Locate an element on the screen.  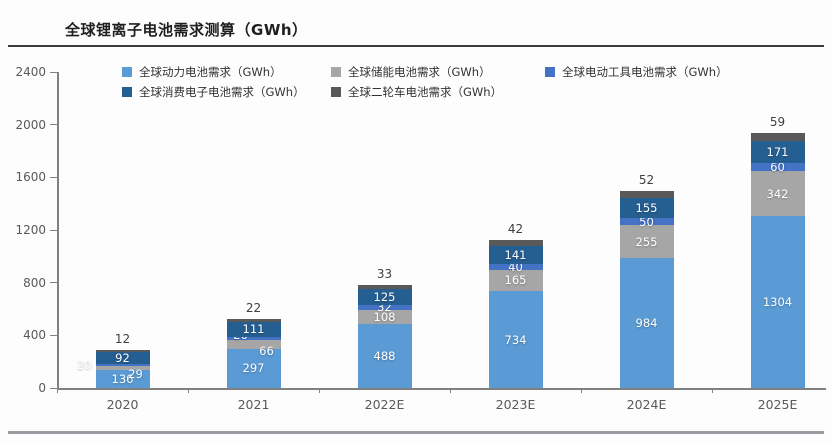
bar-value-label-power-tool-2025E: 60 is located at coordinates (777, 167).